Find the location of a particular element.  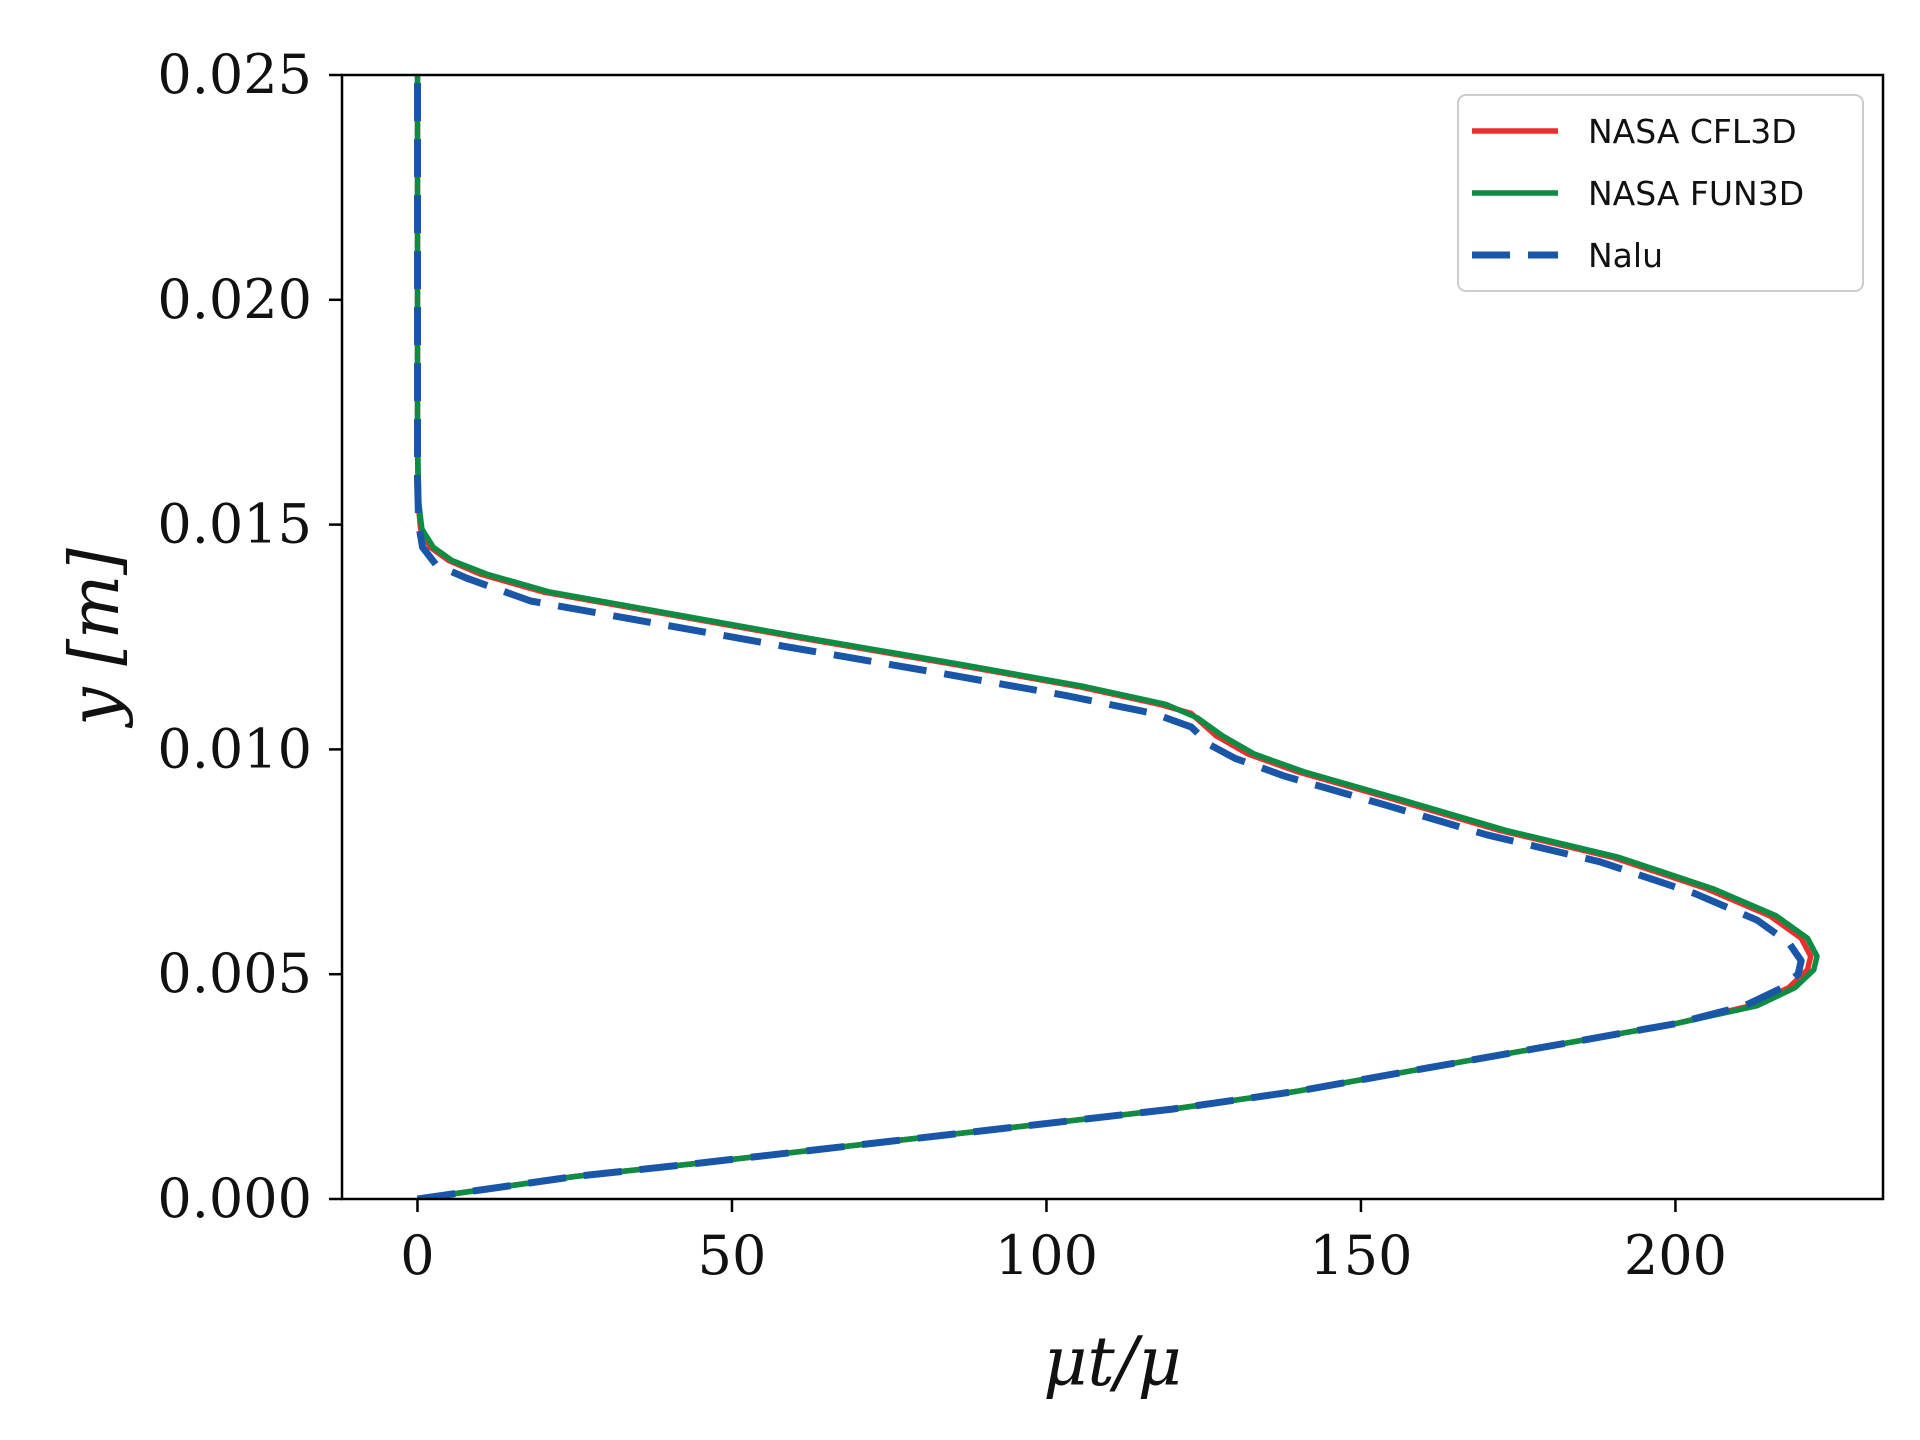

y-axis-title: y [m] is located at coordinates (95, 638).